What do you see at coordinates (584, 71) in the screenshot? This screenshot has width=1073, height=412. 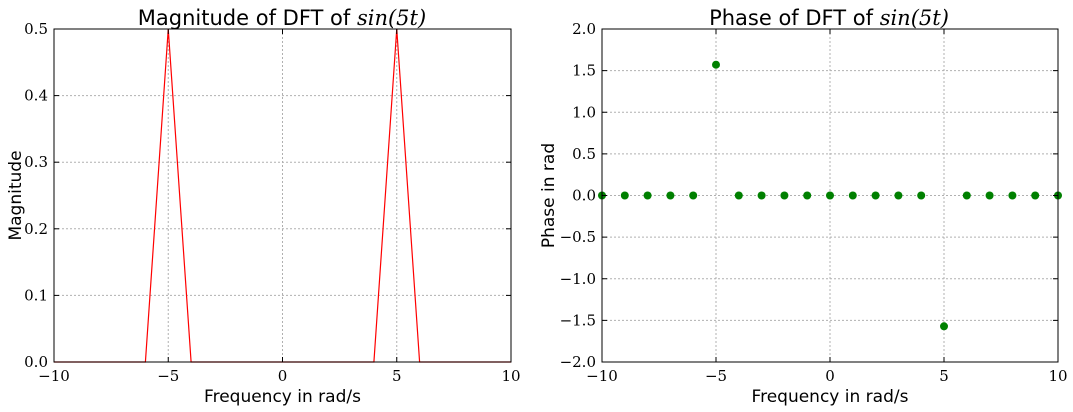 I see `y-tick-label: 1.5` at bounding box center [584, 71].